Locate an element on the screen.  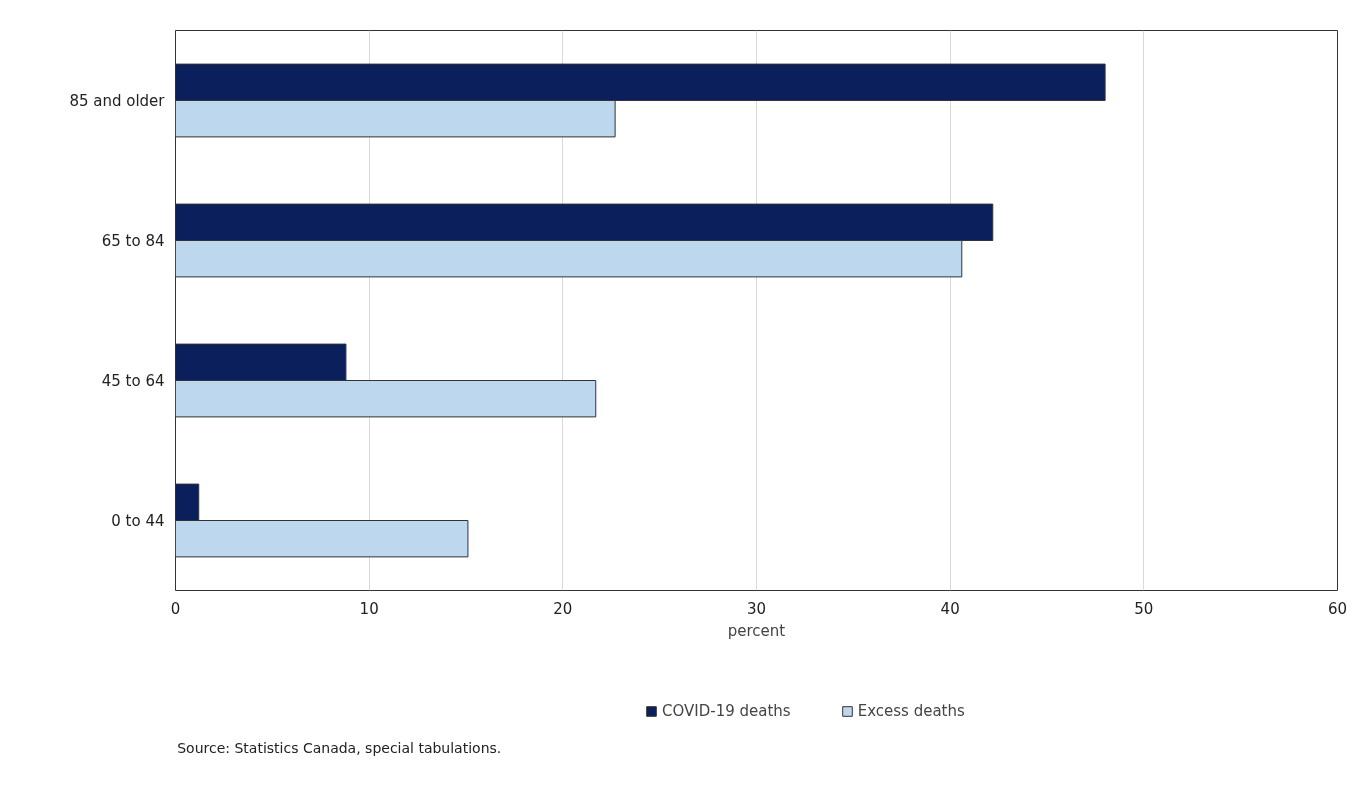
x-tick-label: 10 is located at coordinates (369, 608).